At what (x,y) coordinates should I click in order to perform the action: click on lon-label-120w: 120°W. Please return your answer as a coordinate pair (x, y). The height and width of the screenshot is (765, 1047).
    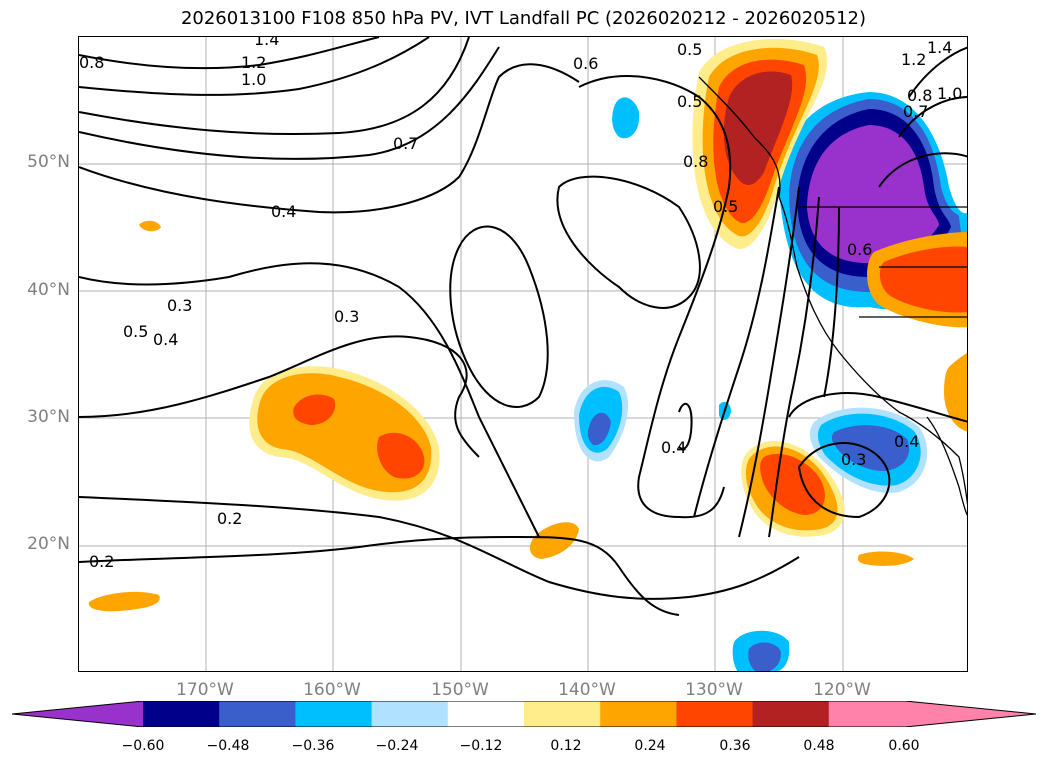
    Looking at the image, I should click on (842, 690).